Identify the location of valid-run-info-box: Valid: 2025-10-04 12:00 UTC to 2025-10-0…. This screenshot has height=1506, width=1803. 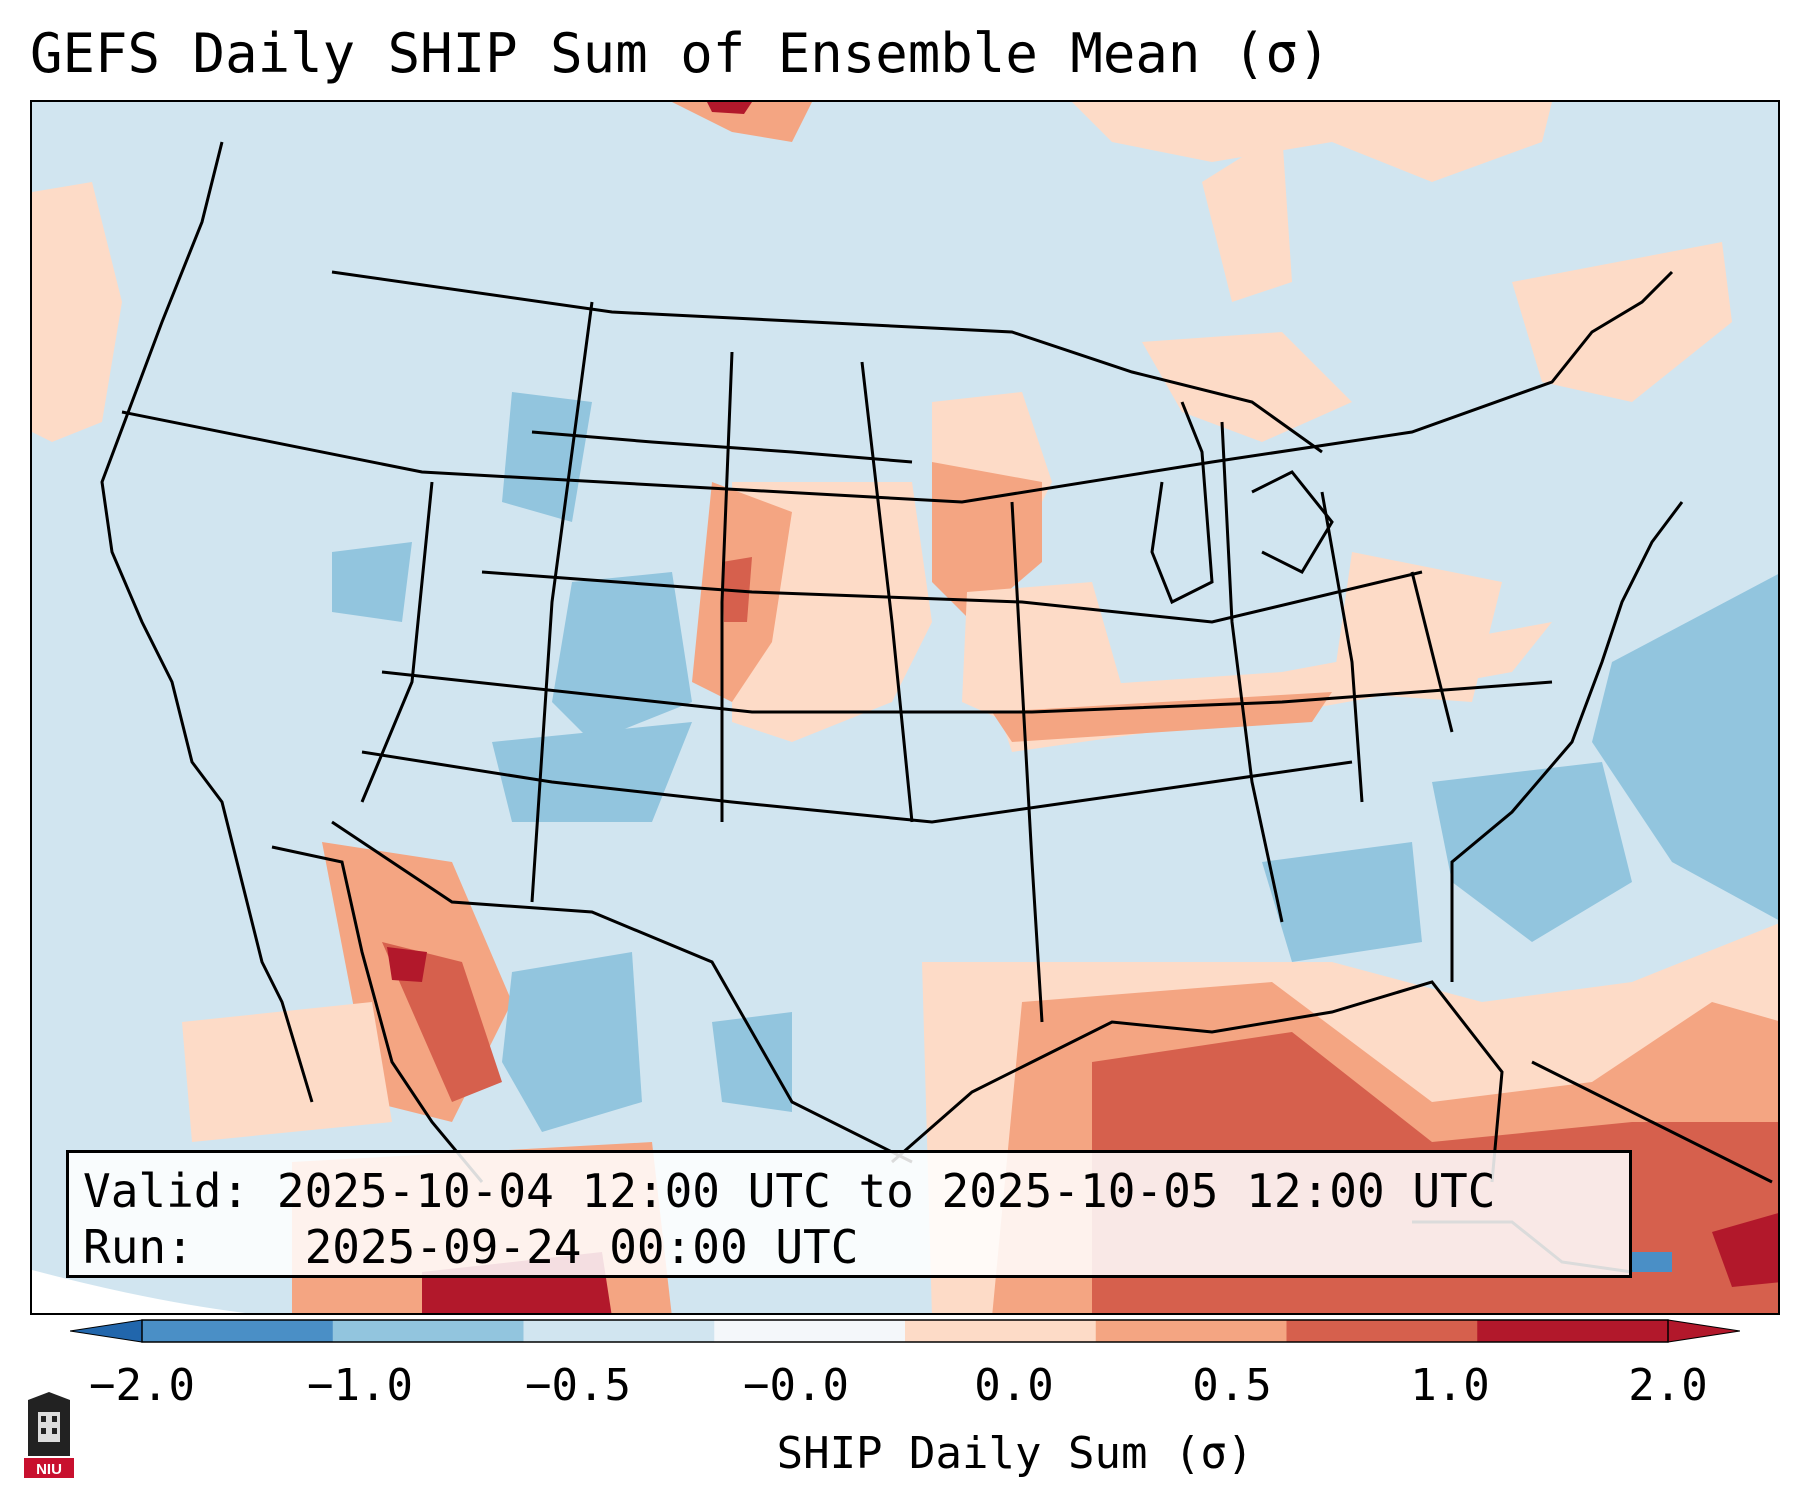
(849, 1214).